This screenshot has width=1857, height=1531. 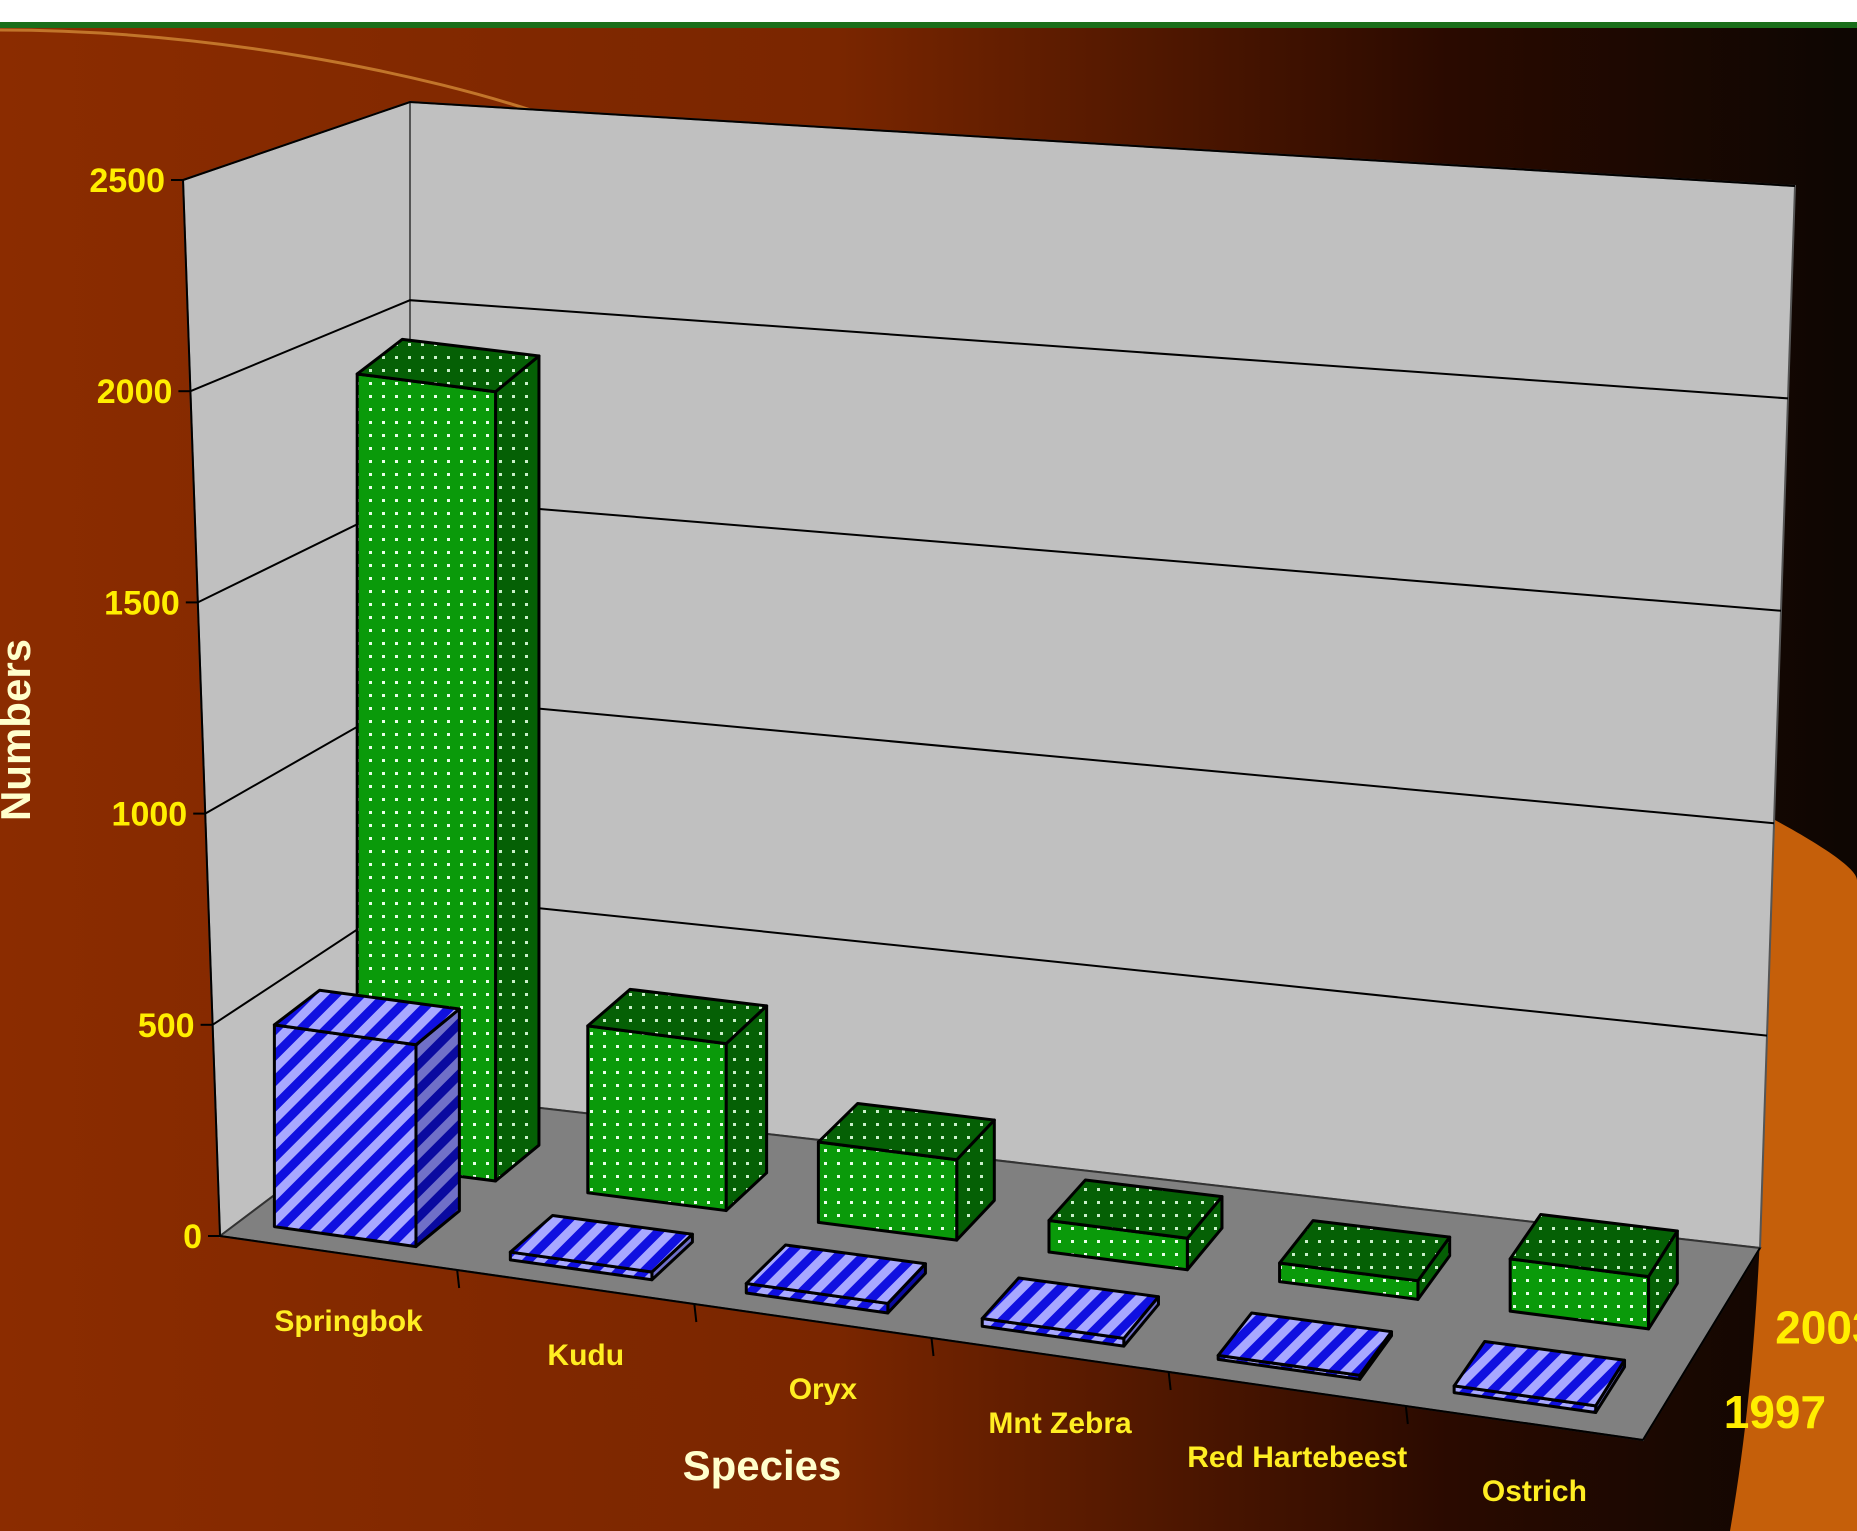 What do you see at coordinates (448, 760) in the screenshot?
I see `bar-2003-Springbok` at bounding box center [448, 760].